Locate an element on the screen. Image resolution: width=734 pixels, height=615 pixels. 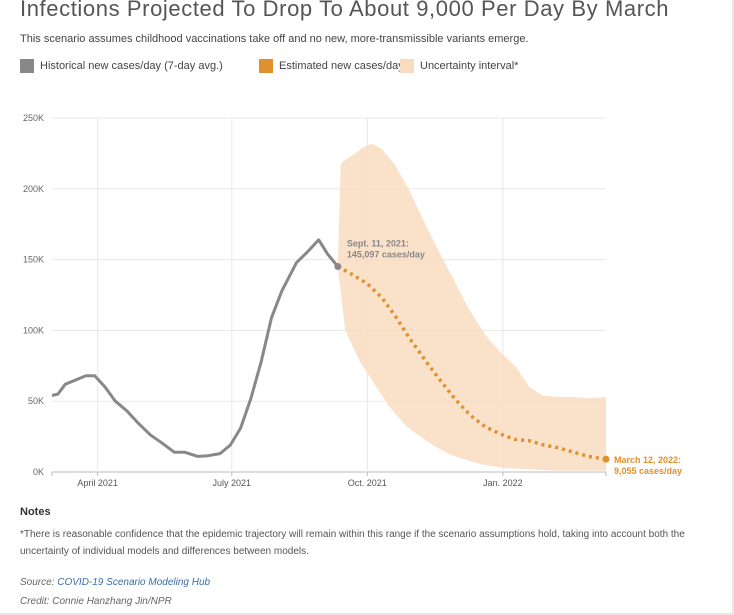
annotation-0-line-1: 145,097 cases/day is located at coordinates (386, 255).